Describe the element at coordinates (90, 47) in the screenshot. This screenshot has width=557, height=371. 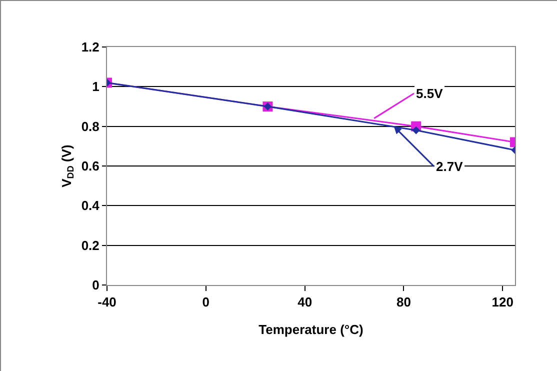
I see `y-tick-label: 1.2` at that location.